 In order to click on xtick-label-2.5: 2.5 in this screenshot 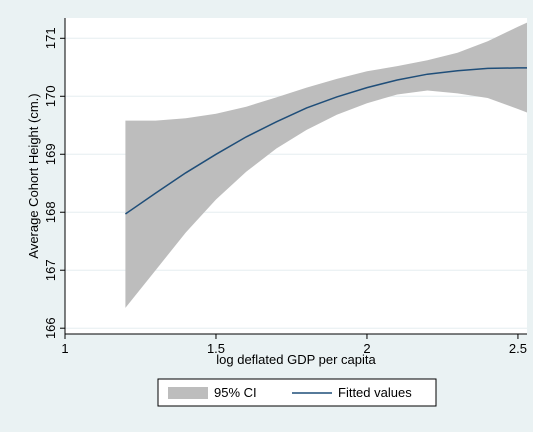, I will do `click(518, 348)`.